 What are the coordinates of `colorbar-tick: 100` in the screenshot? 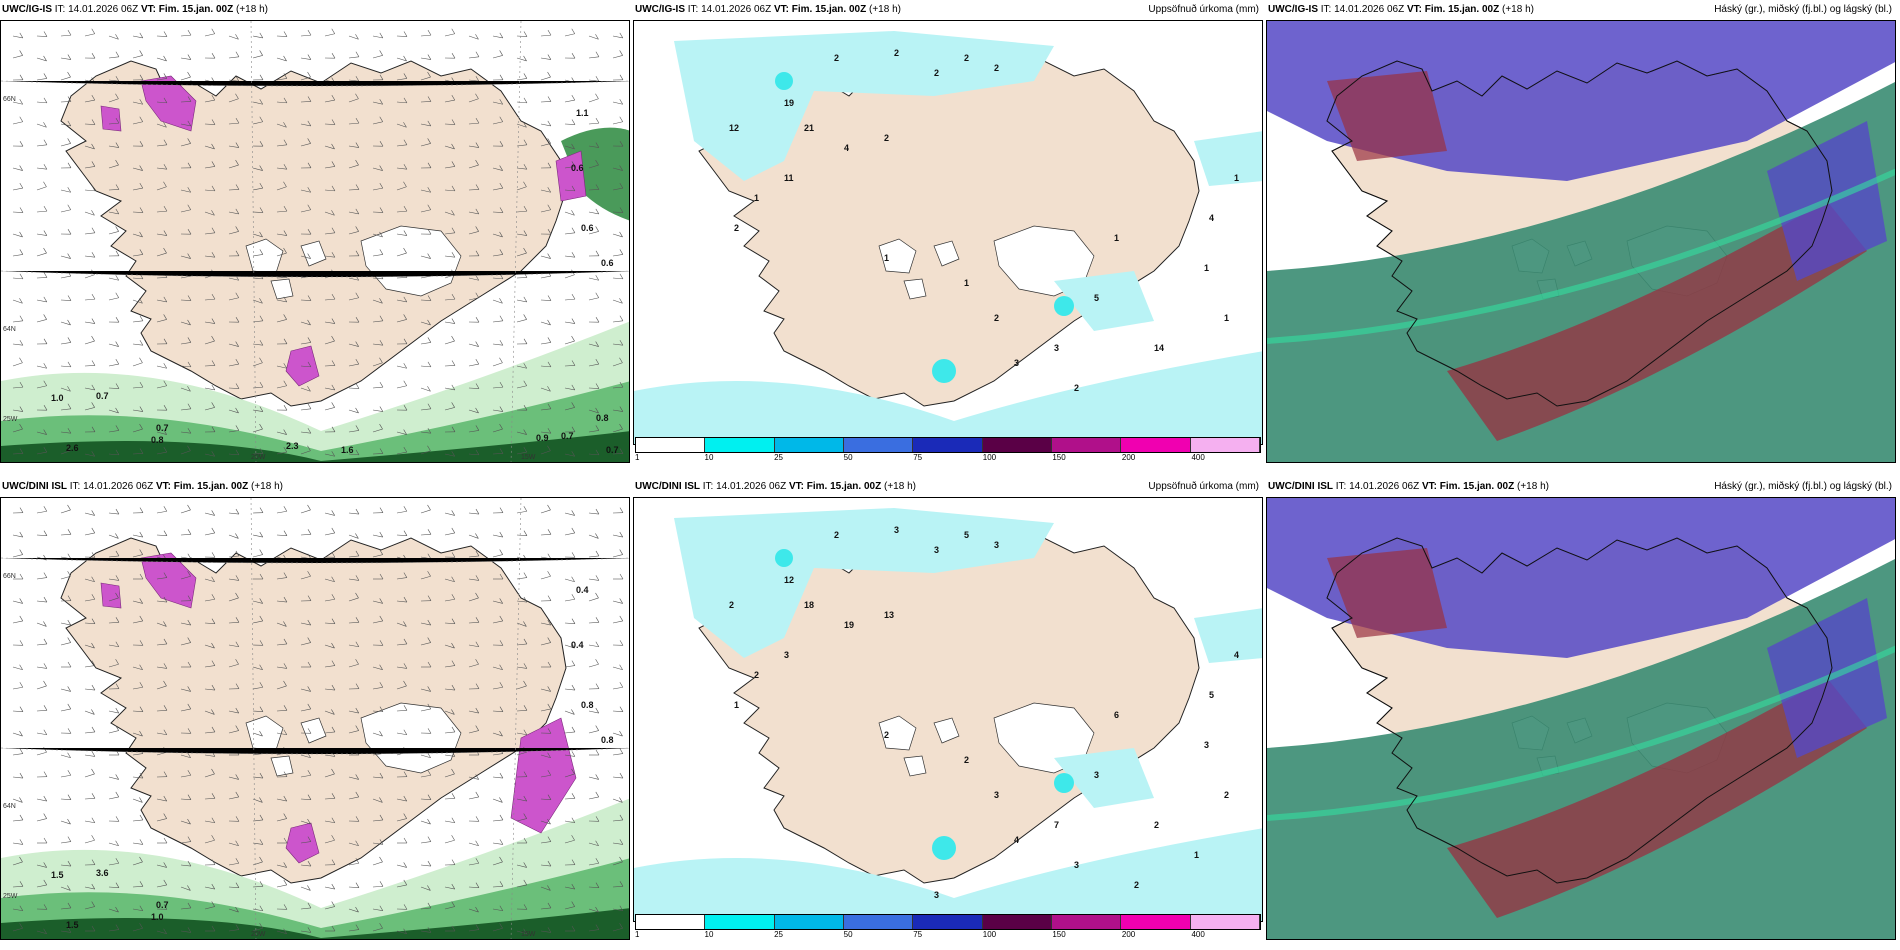 It's located at (989, 457).